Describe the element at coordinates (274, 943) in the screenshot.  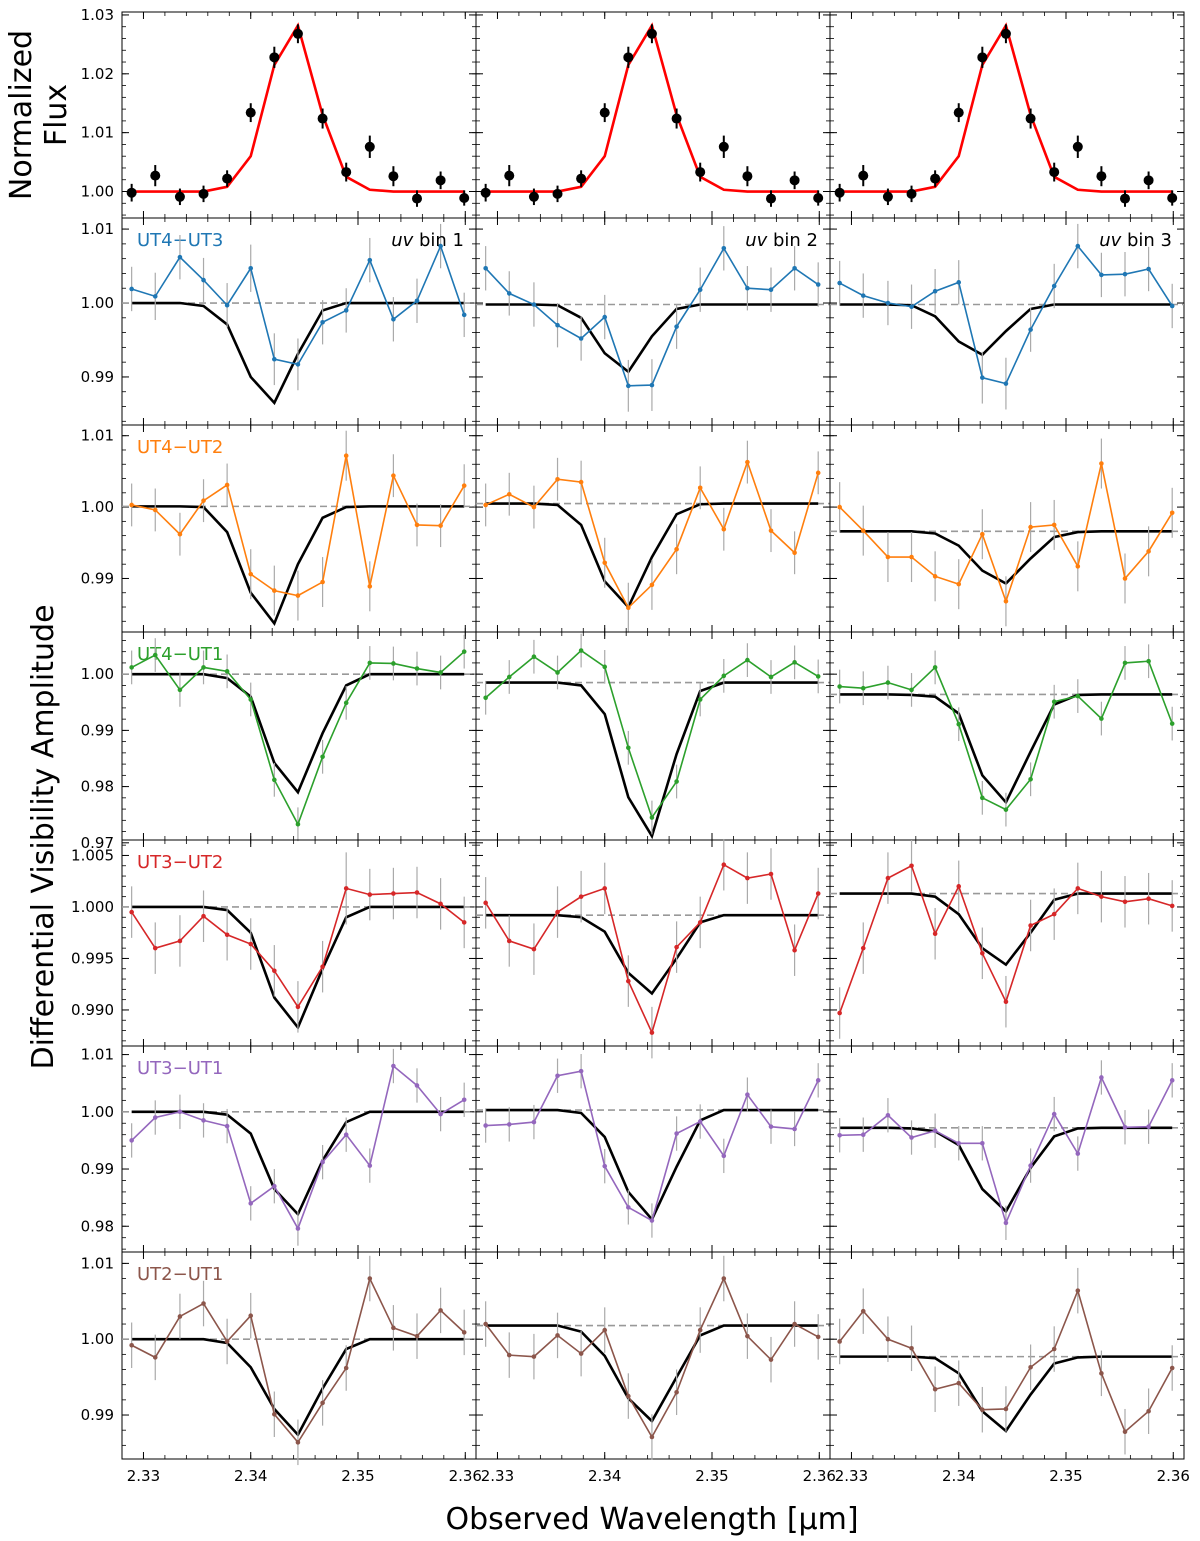
I see `vis-panel-row4-col1: 0.990 0.995 1.000 1.005 UT3−UT2` at that location.